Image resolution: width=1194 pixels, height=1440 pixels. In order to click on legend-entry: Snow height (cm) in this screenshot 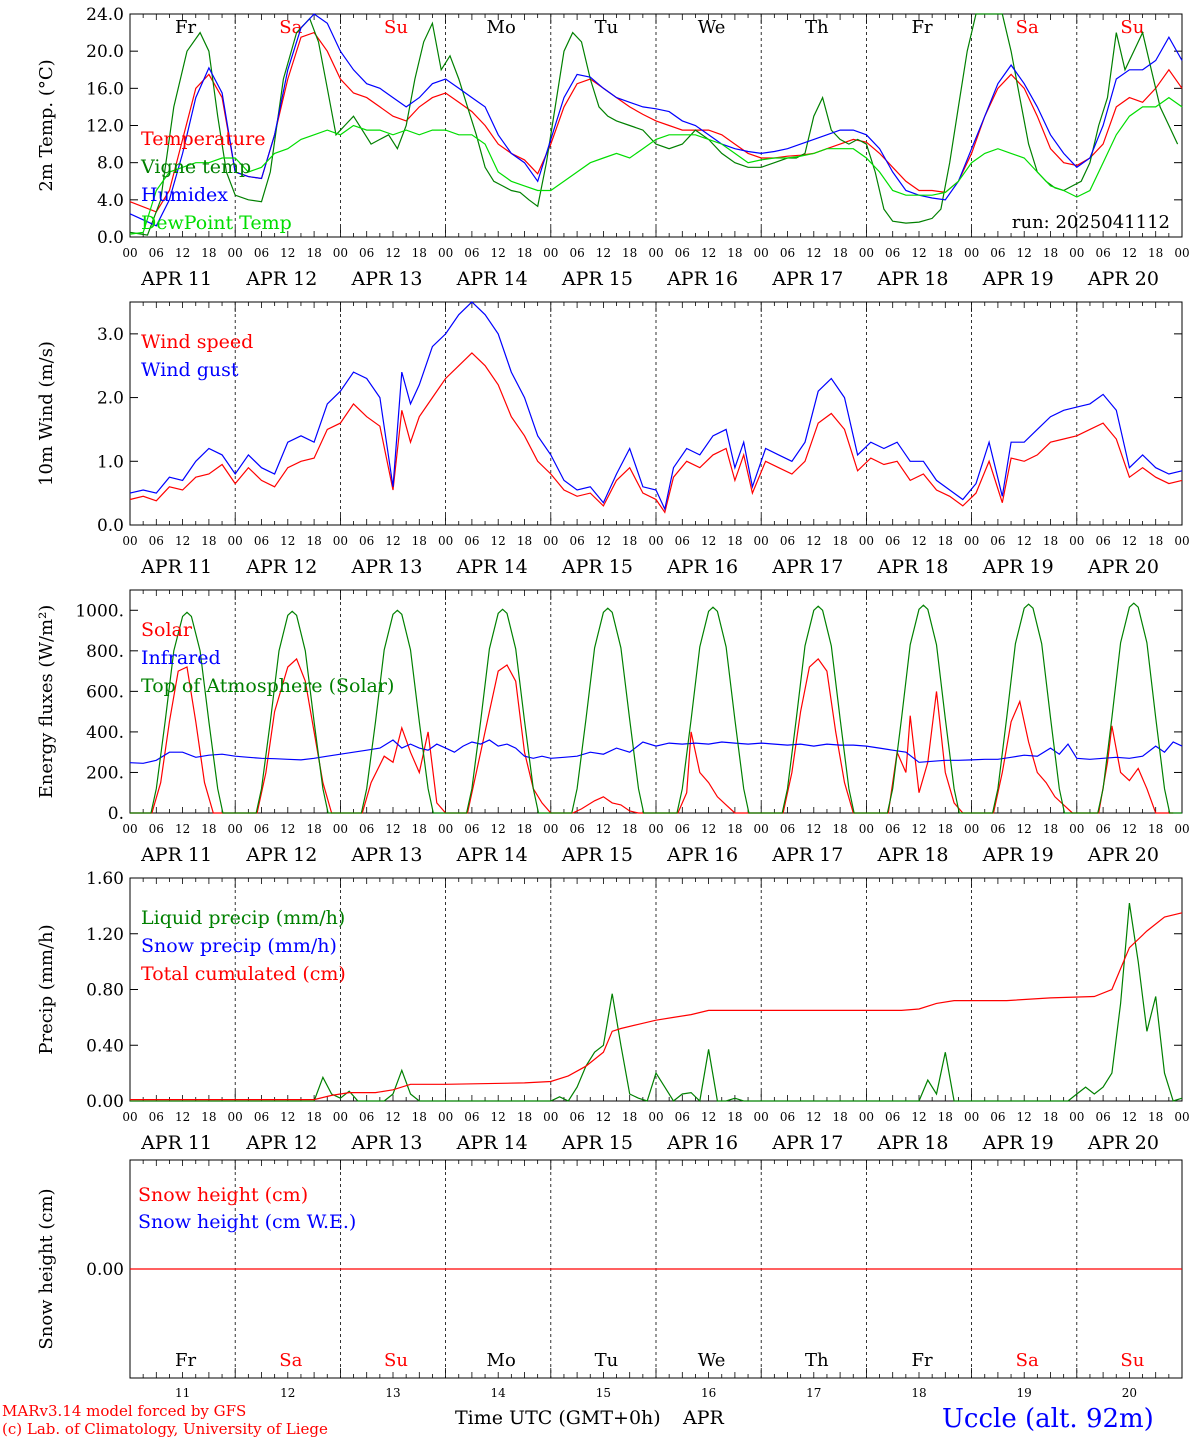, I will do `click(223, 1195)`.